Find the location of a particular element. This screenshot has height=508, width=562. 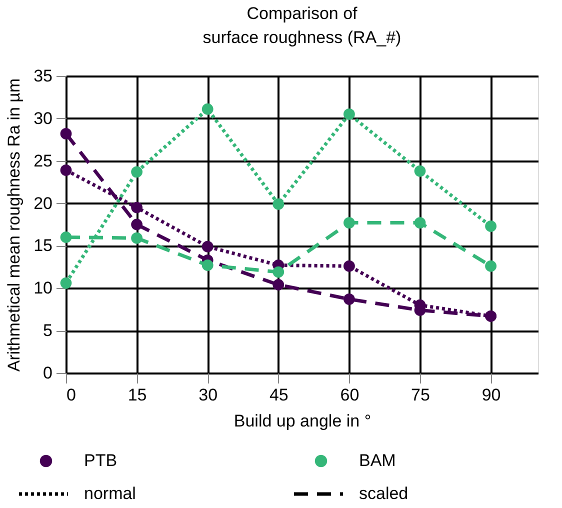

x-axis-title: Build up angle in ° is located at coordinates (303, 421).